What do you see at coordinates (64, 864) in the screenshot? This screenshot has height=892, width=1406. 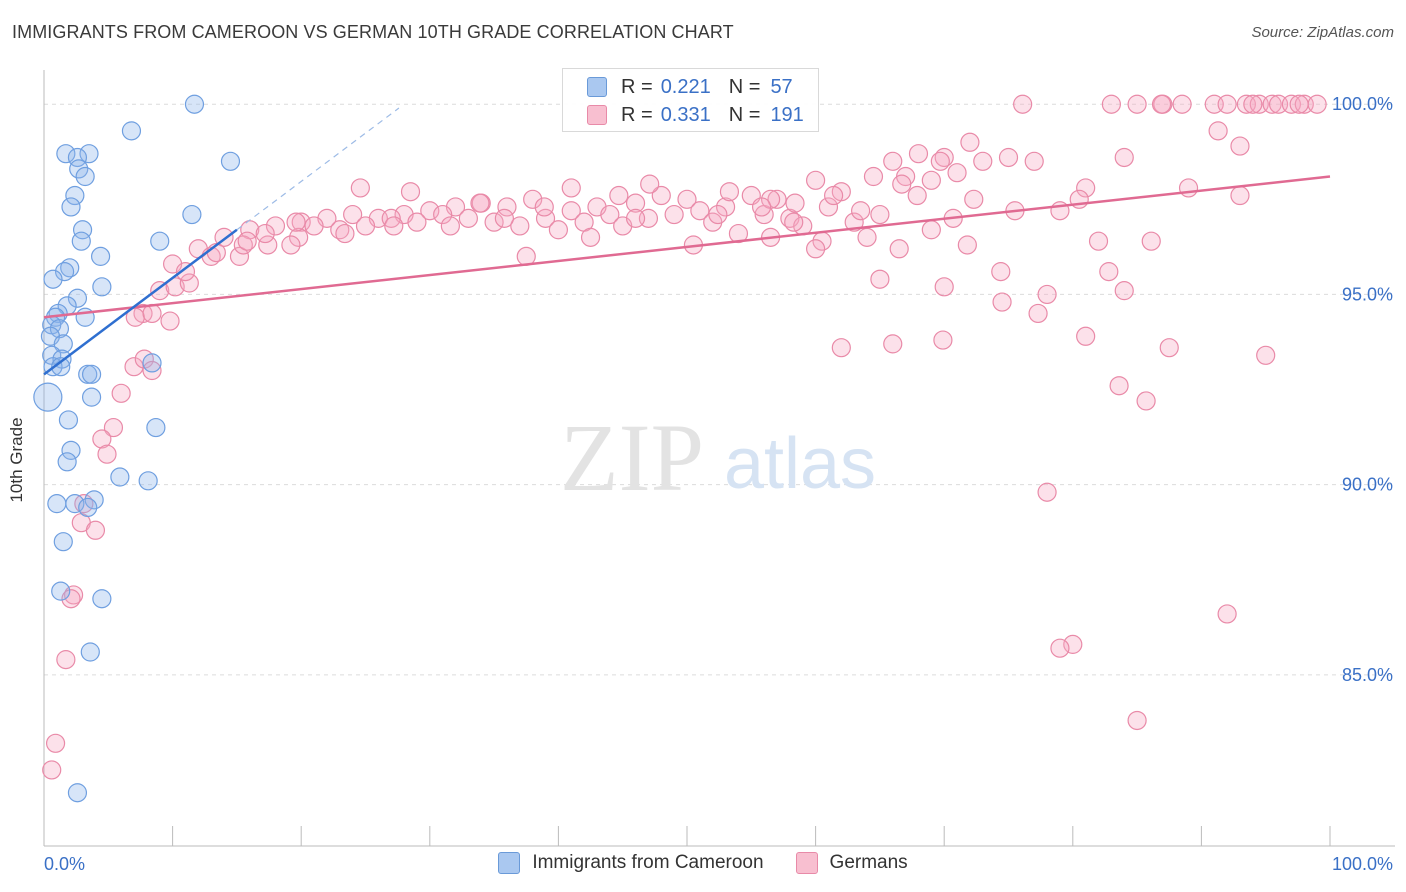 I see `x-tick-label: 0.0%` at bounding box center [64, 864].